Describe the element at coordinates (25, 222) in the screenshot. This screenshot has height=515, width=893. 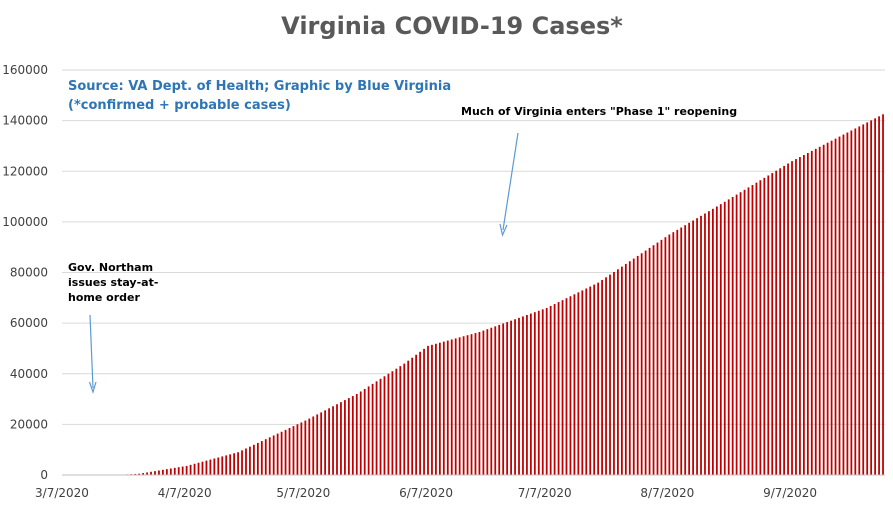
I see `y-tick-label: 100000` at that location.